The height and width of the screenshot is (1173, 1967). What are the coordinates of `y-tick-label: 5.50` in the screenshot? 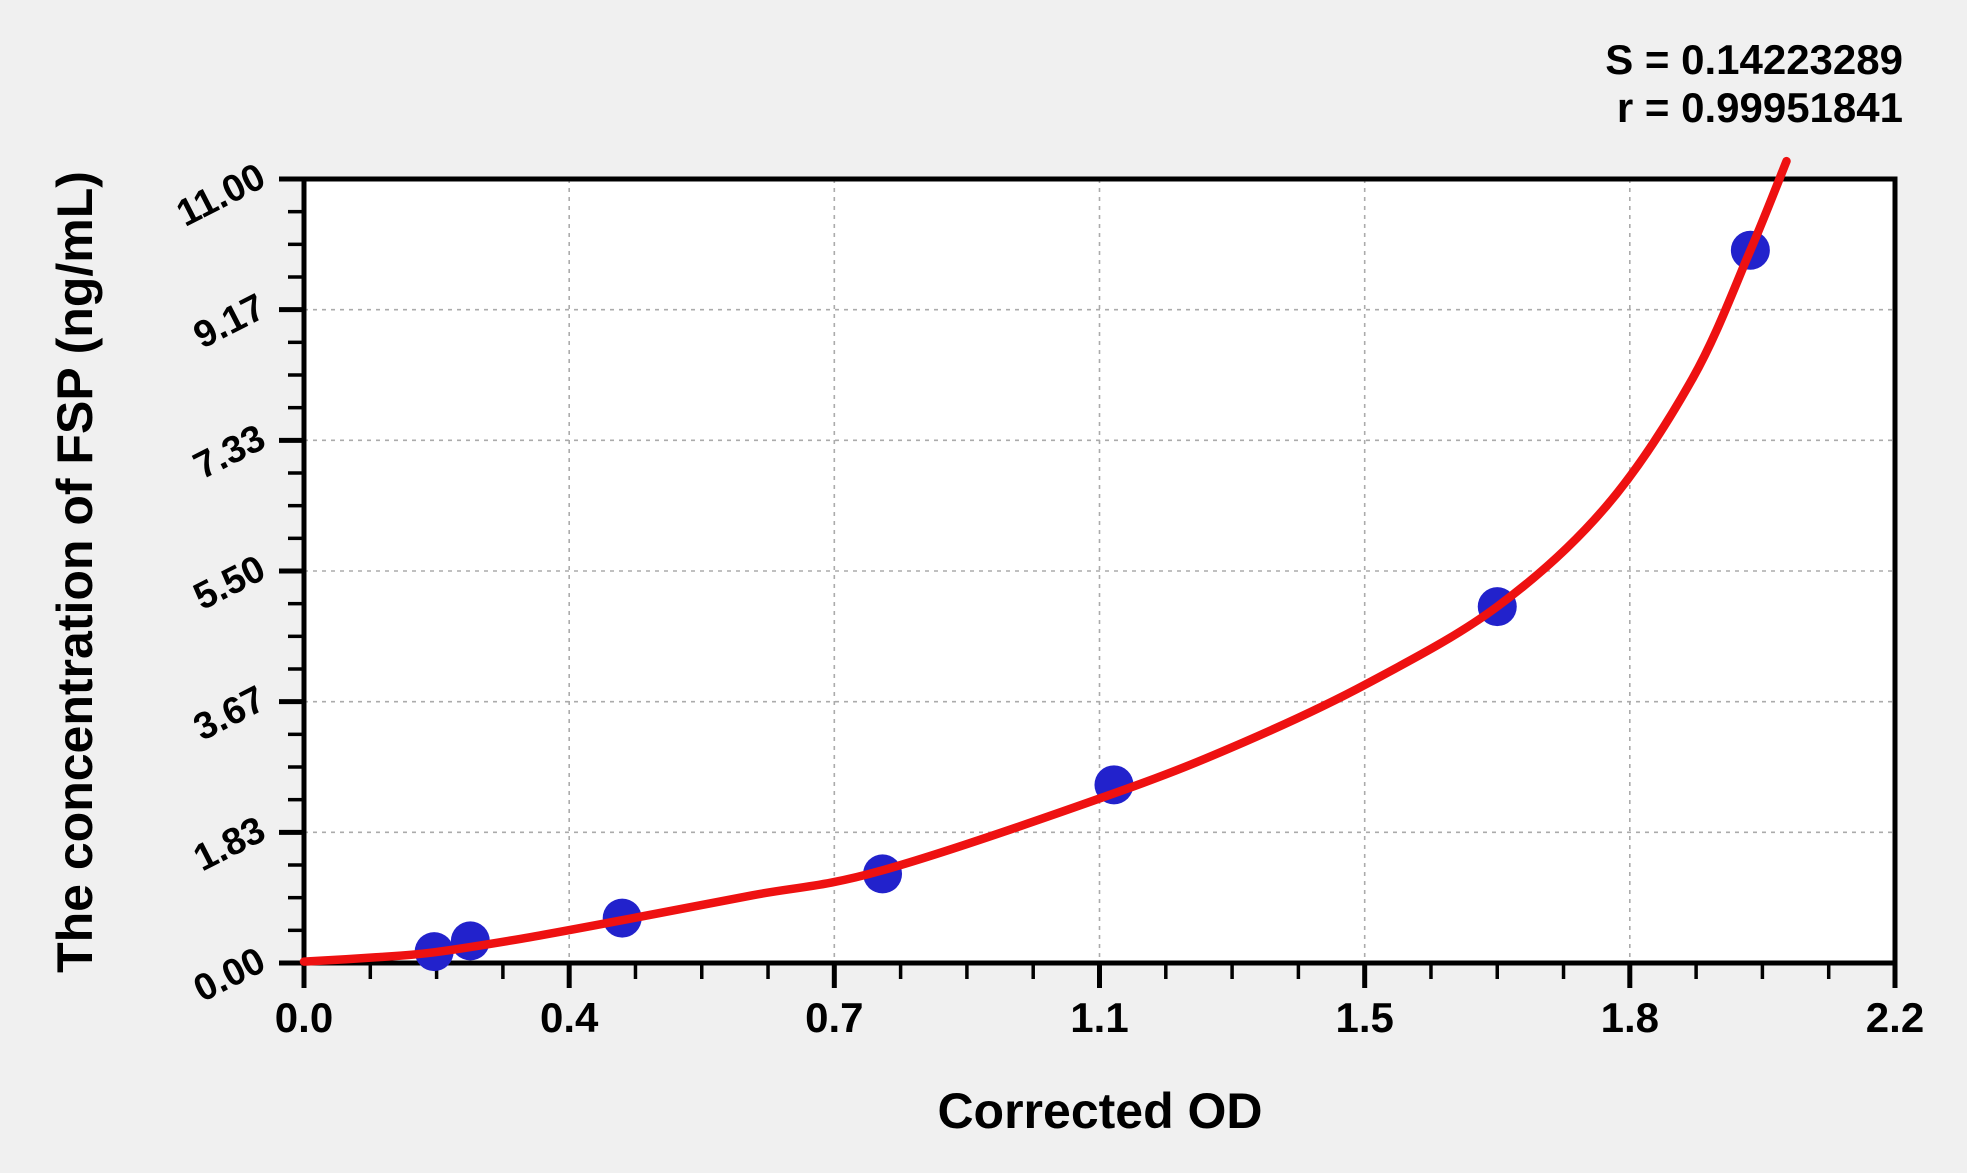 It's located at (229, 583).